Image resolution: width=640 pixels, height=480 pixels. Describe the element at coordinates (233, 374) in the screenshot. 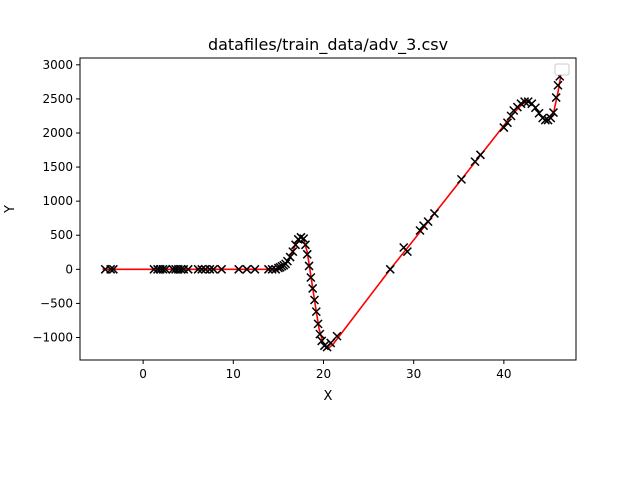

I see `x-tick-label: 10` at that location.